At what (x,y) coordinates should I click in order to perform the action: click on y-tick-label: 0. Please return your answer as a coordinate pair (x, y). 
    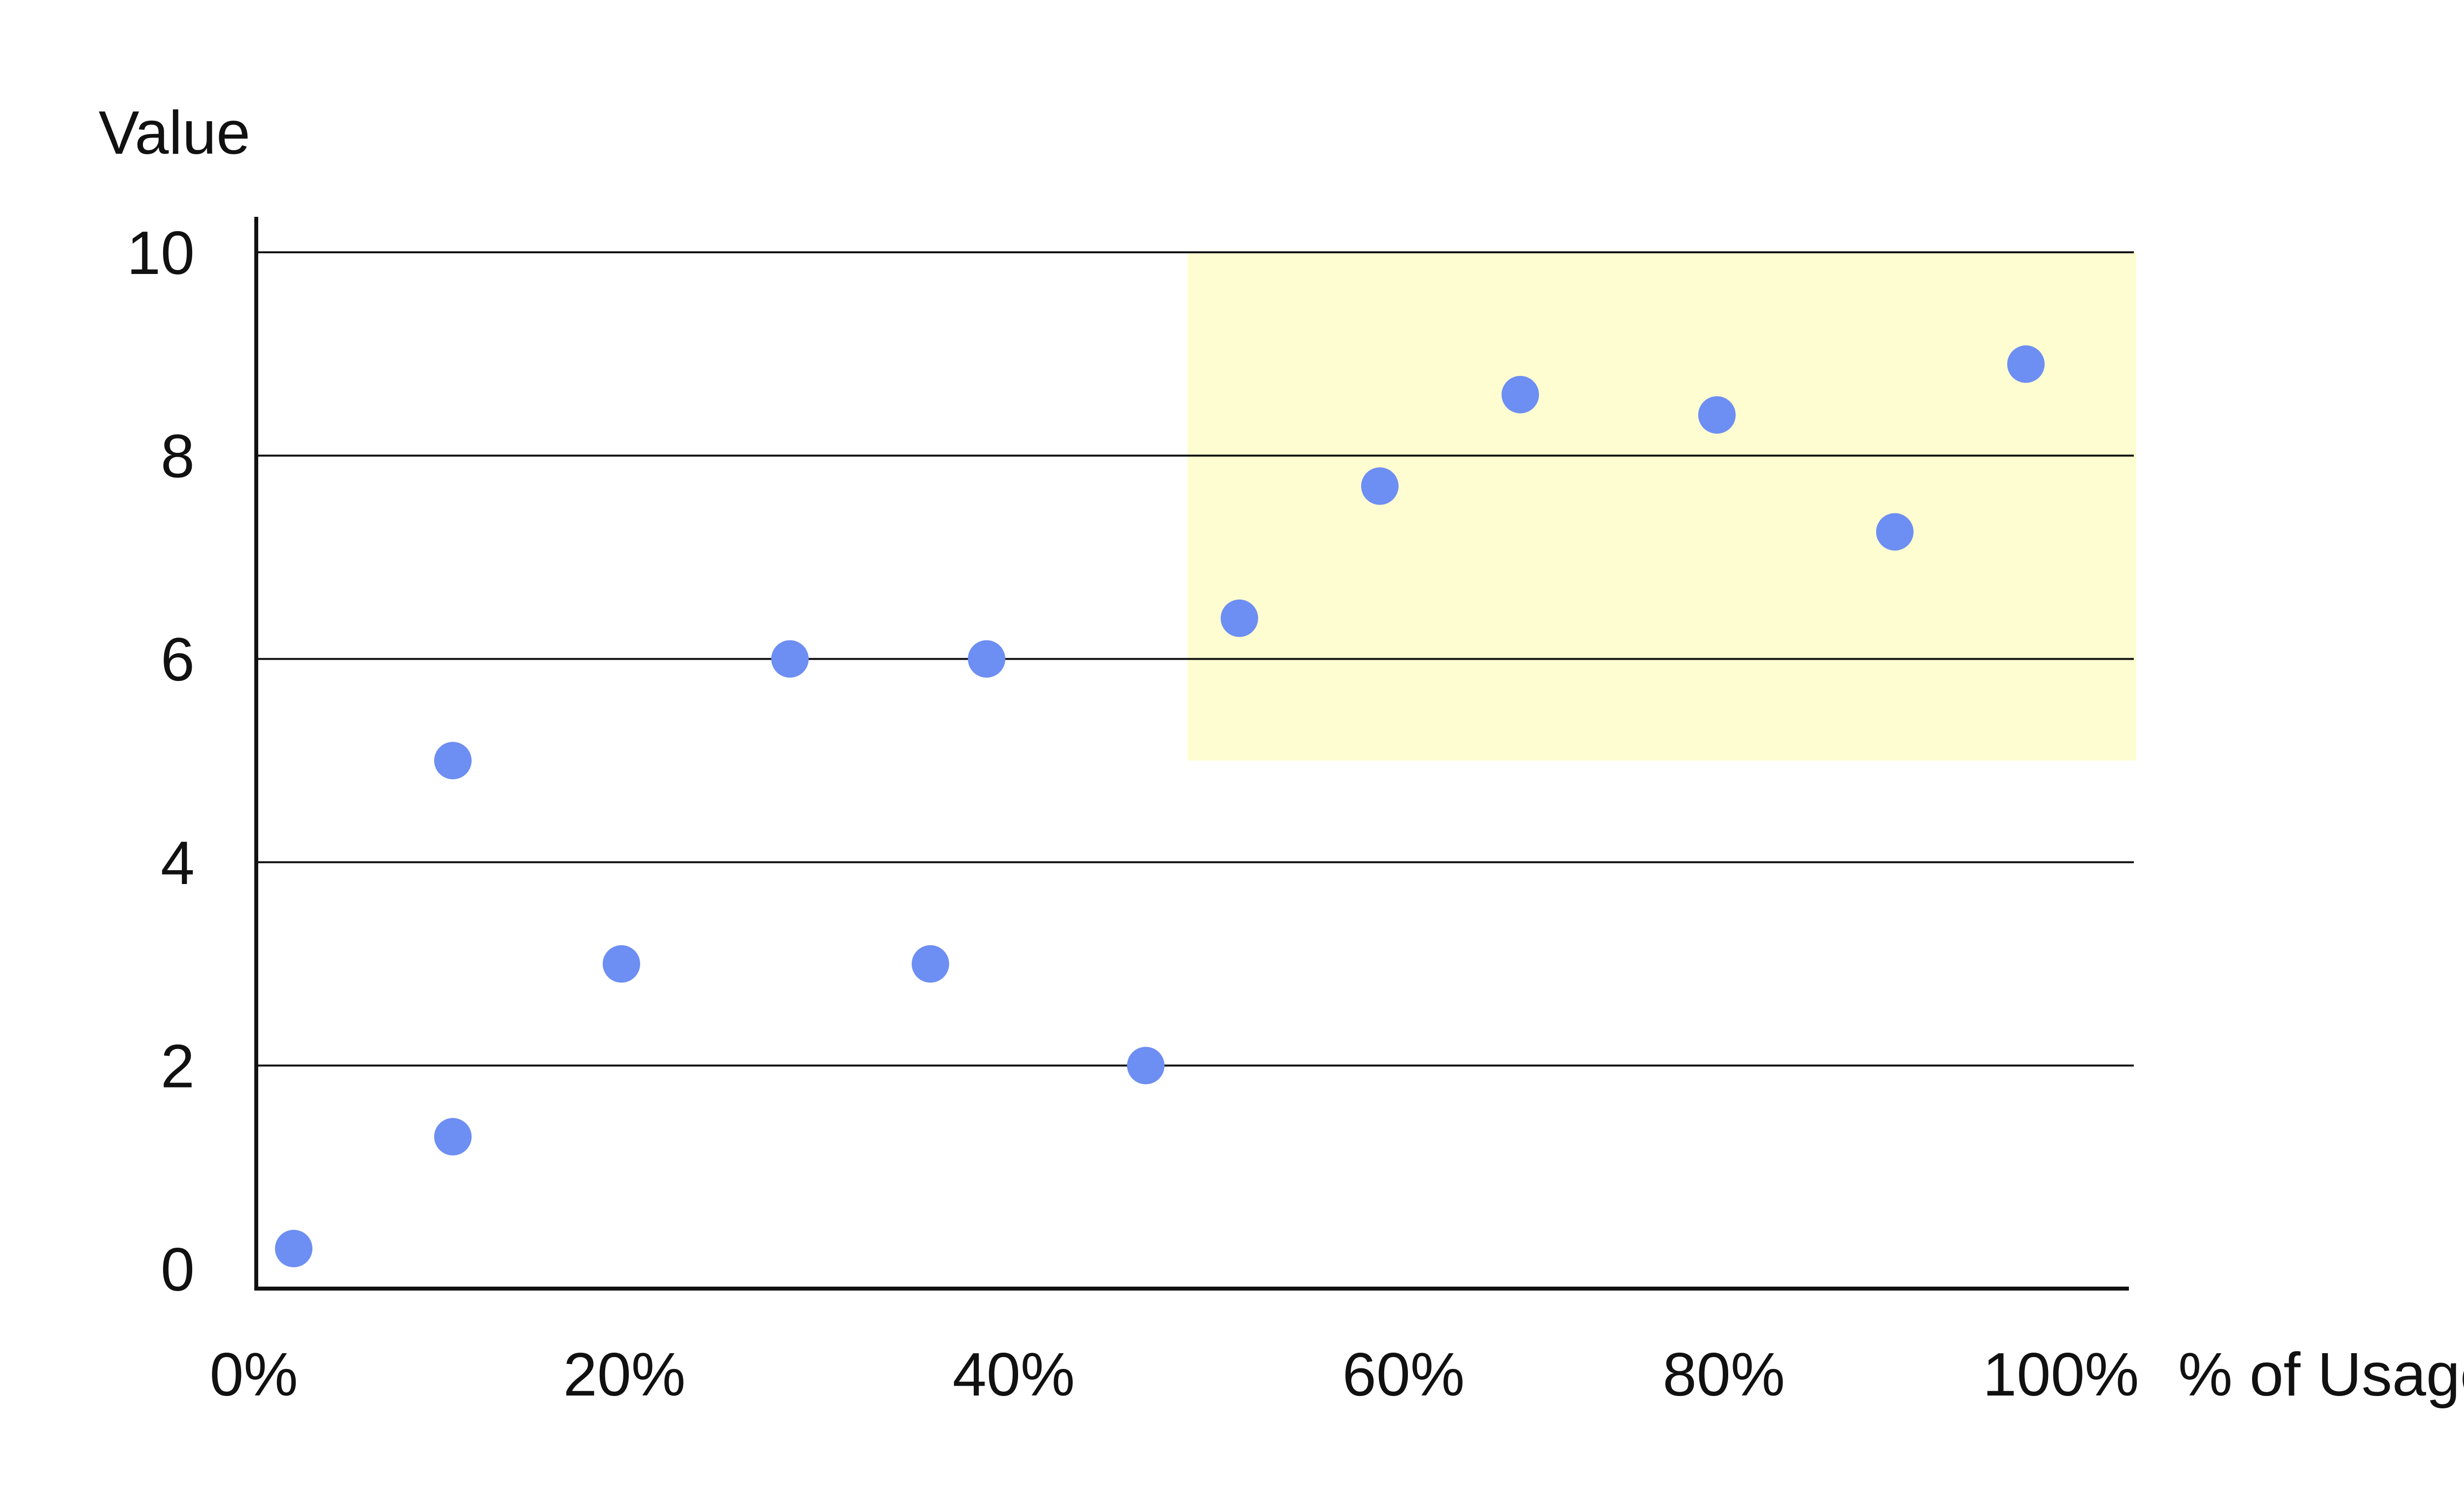
    Looking at the image, I should click on (178, 1270).